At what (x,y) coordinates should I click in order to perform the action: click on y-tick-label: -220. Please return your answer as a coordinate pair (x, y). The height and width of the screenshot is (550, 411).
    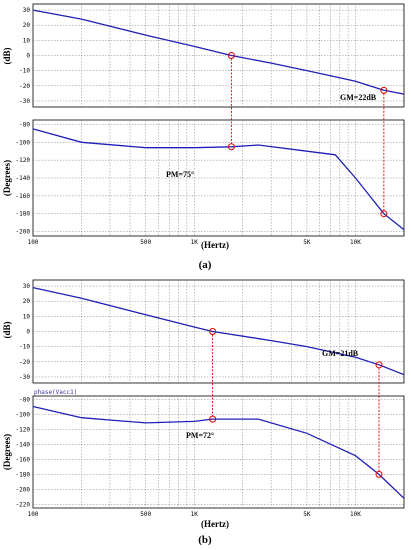
    Looking at the image, I should click on (23, 504).